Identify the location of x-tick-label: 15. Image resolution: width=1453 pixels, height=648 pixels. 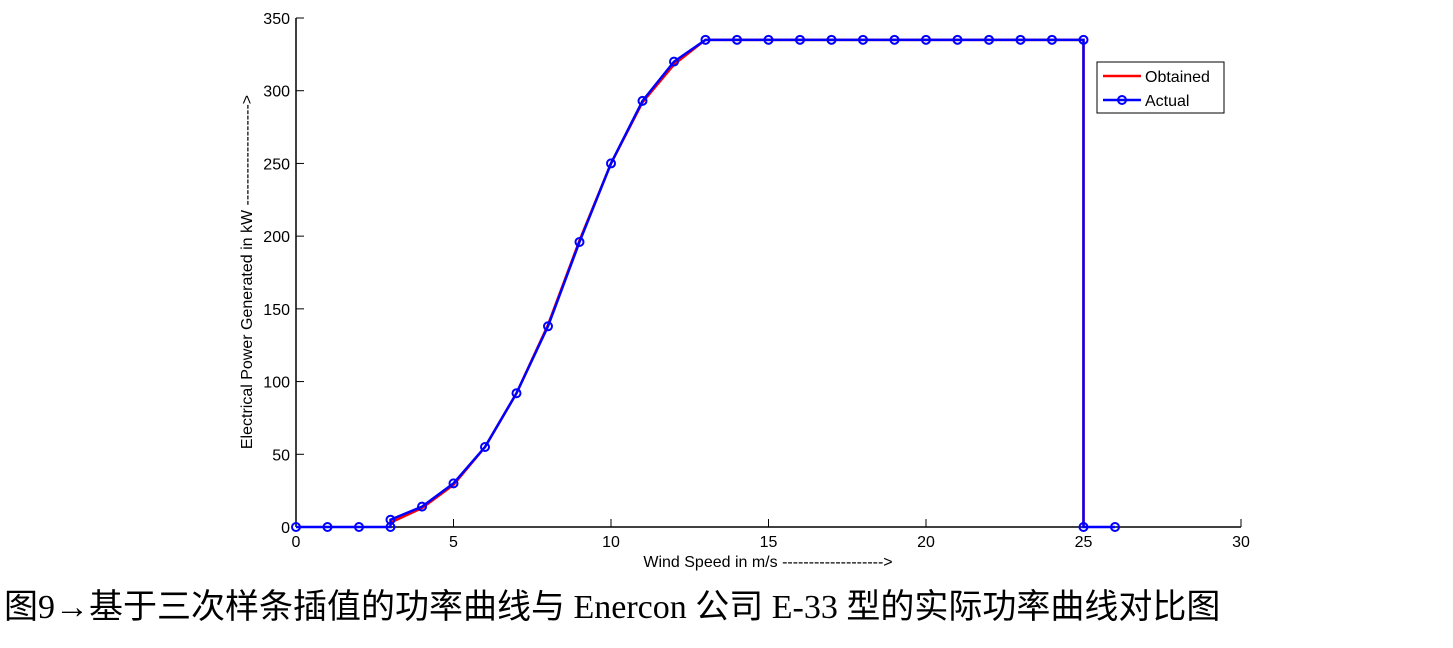
(769, 542).